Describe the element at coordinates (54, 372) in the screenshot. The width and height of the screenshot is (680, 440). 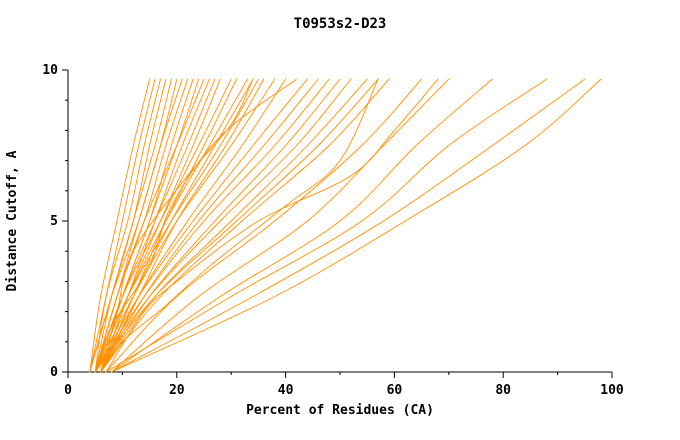
I see `y-tick-label: 0` at that location.